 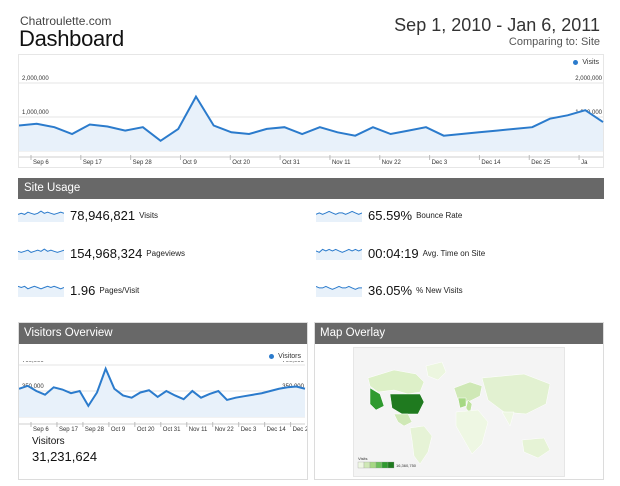 I want to click on map-south-america, so click(x=421, y=445).